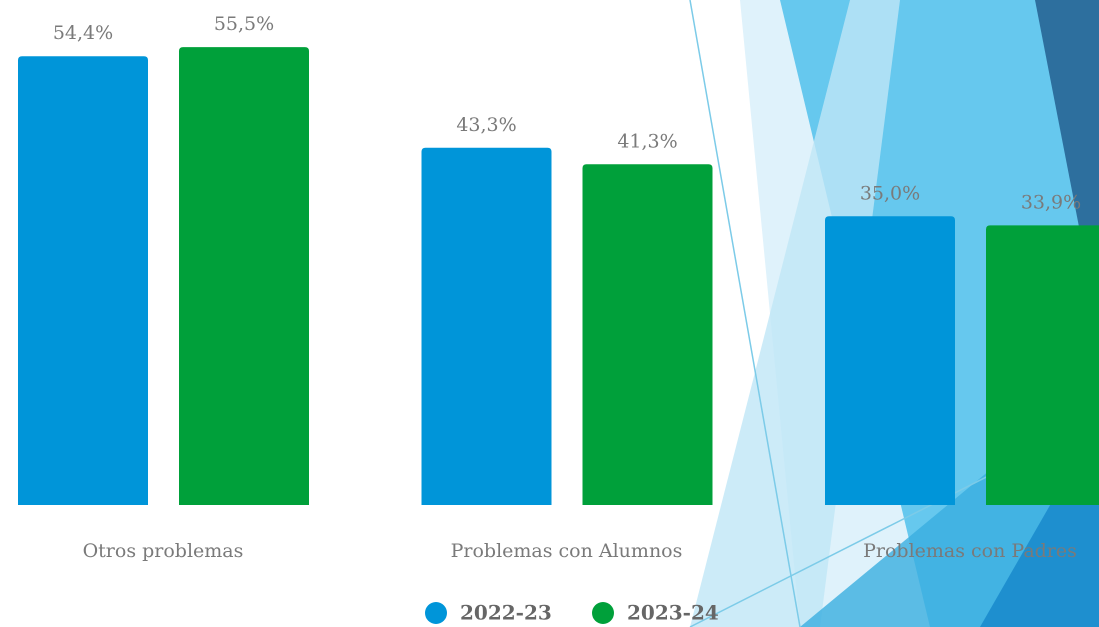  I want to click on data-label: 33,9%, so click(1051, 202).